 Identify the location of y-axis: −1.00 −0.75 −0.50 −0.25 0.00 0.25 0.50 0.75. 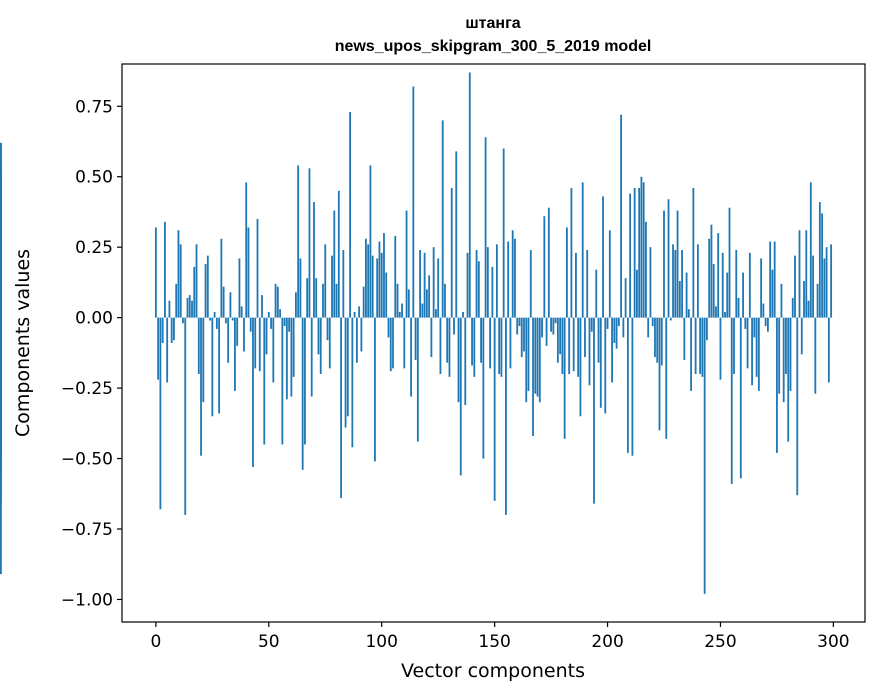
(91, 353).